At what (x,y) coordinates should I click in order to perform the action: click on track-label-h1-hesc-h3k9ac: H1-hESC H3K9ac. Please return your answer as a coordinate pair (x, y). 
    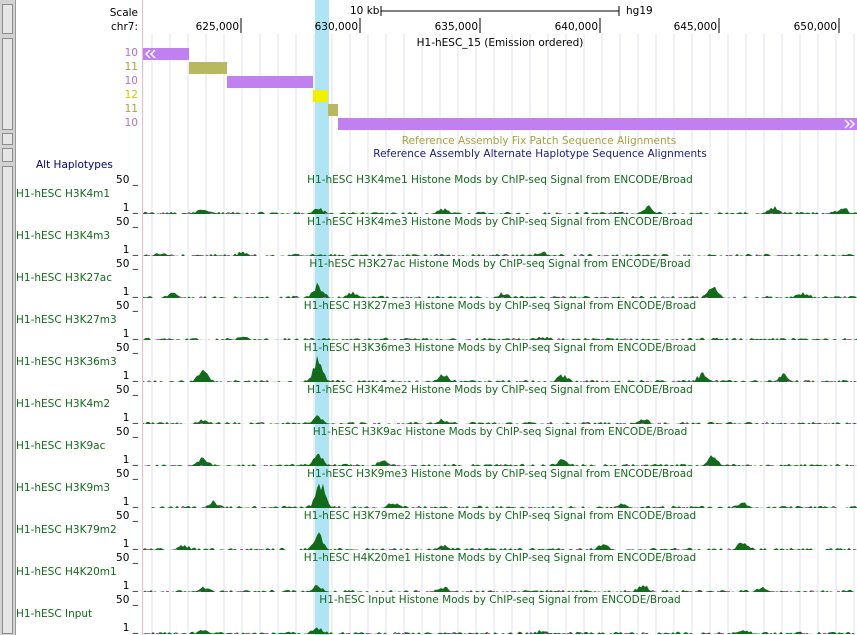
    Looking at the image, I should click on (61, 446).